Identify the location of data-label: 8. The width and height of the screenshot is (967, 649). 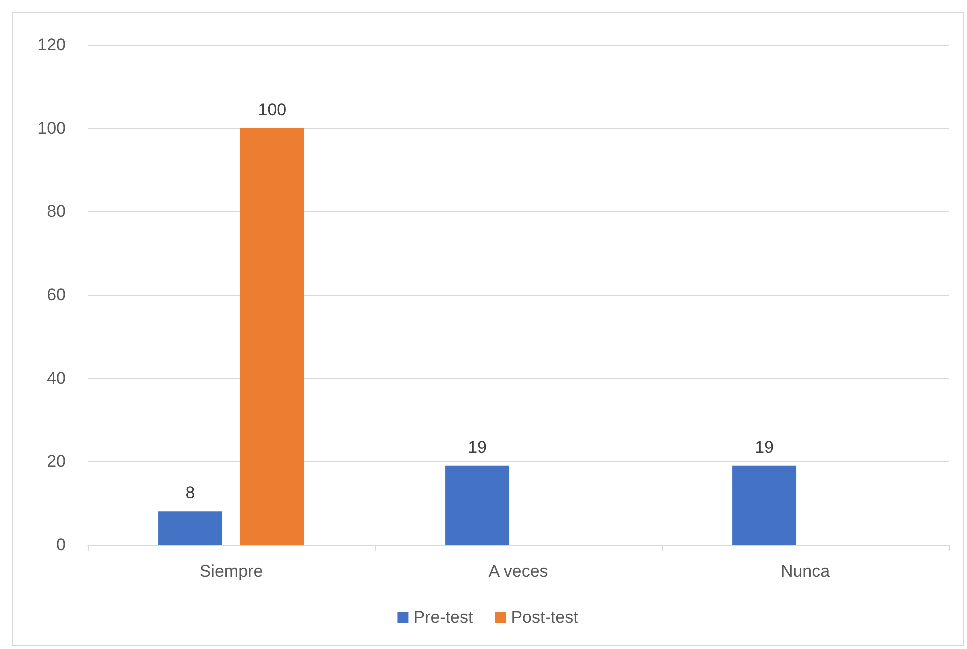
(191, 493).